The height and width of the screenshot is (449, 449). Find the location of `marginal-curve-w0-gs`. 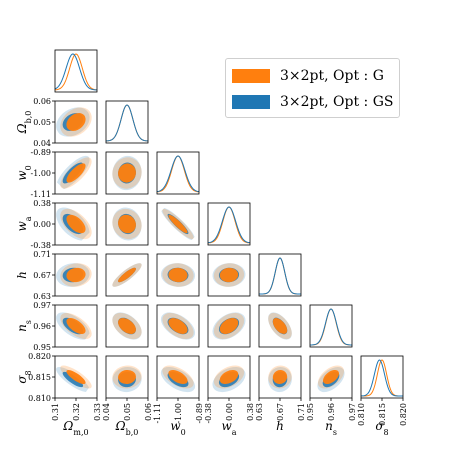

marginal-curve-w0-gs is located at coordinates (178, 174).